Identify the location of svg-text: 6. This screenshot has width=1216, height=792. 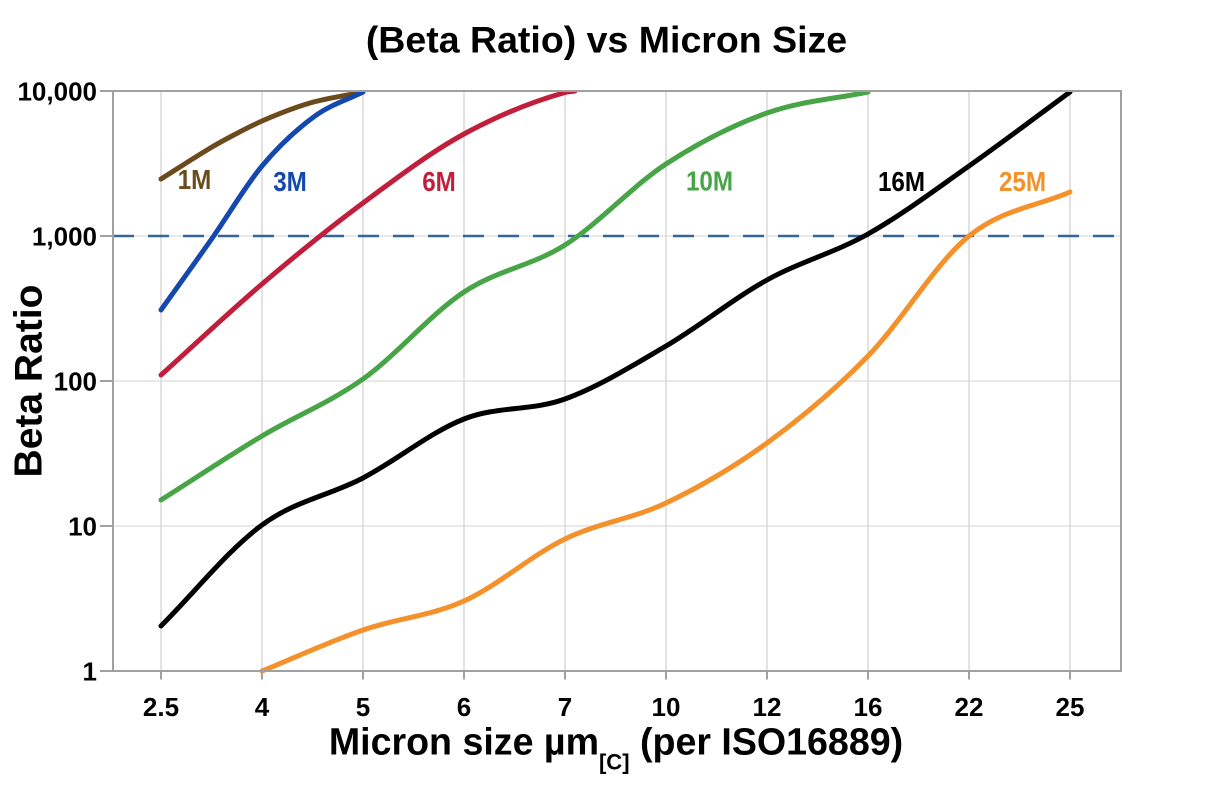
(464, 707).